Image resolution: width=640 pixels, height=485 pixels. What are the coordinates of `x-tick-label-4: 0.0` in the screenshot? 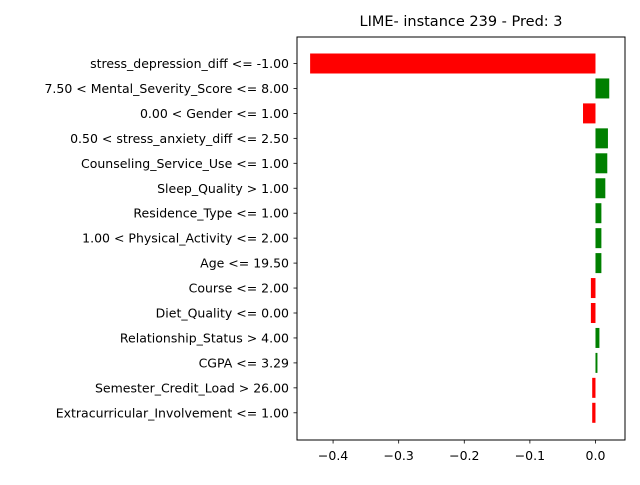 It's located at (596, 455).